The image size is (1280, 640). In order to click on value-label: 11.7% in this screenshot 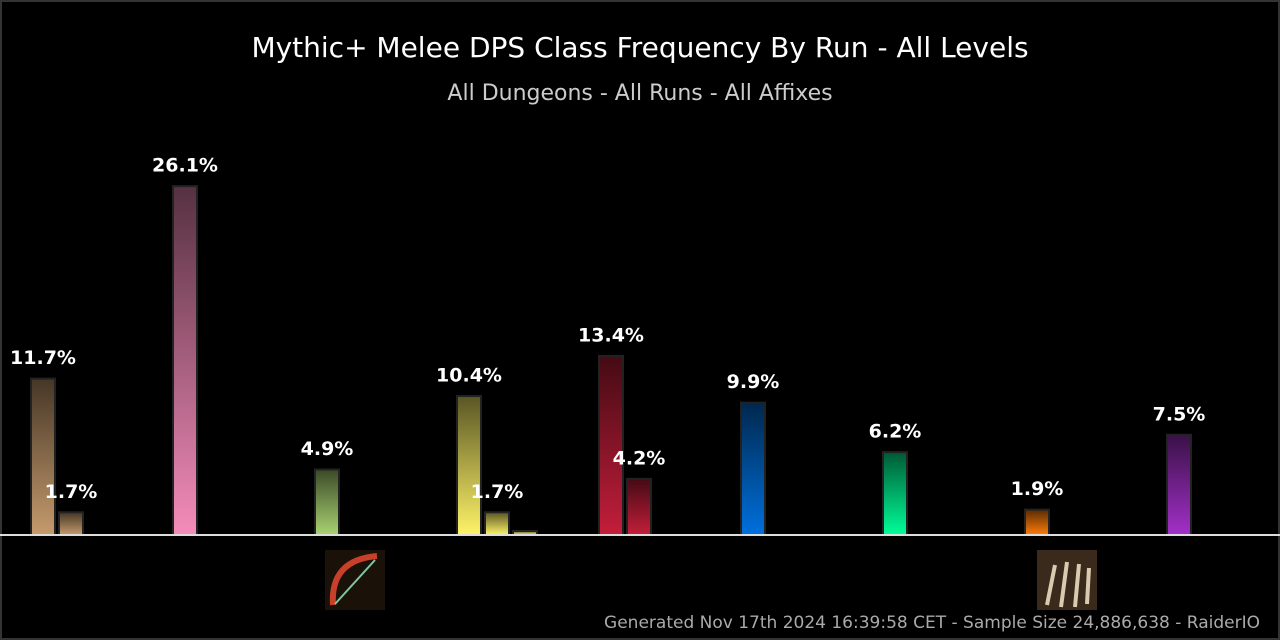, I will do `click(43, 358)`.